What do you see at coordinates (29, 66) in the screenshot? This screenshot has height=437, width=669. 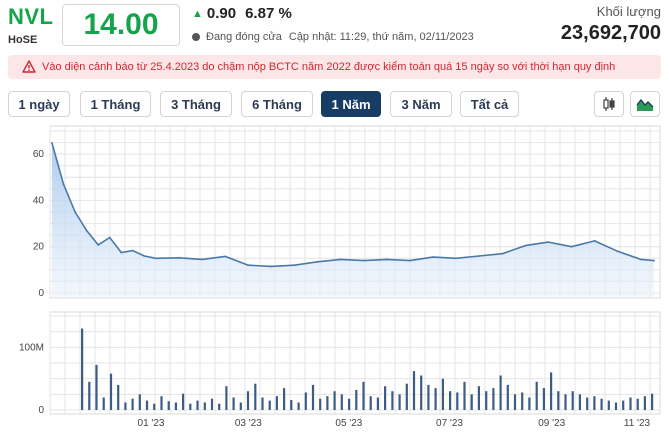 I see `warning-icon` at bounding box center [29, 66].